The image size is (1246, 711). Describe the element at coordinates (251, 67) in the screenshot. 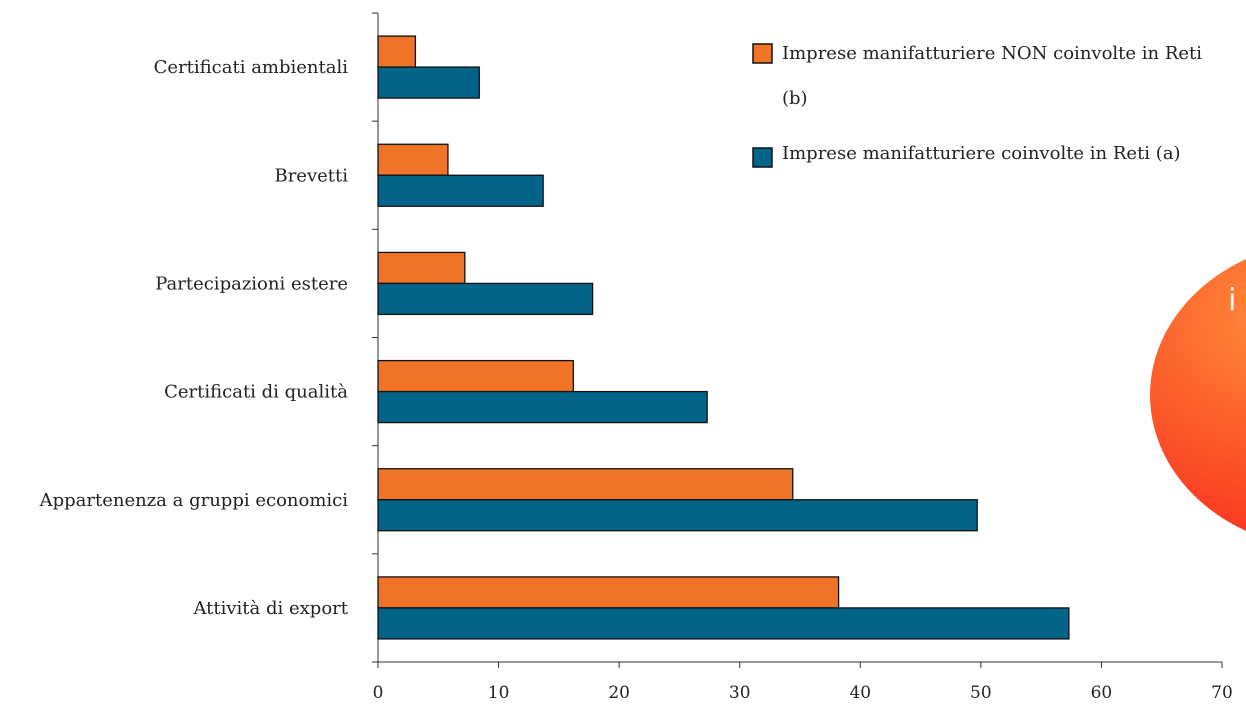

I see `category-label: Certificati ambientali` at that location.